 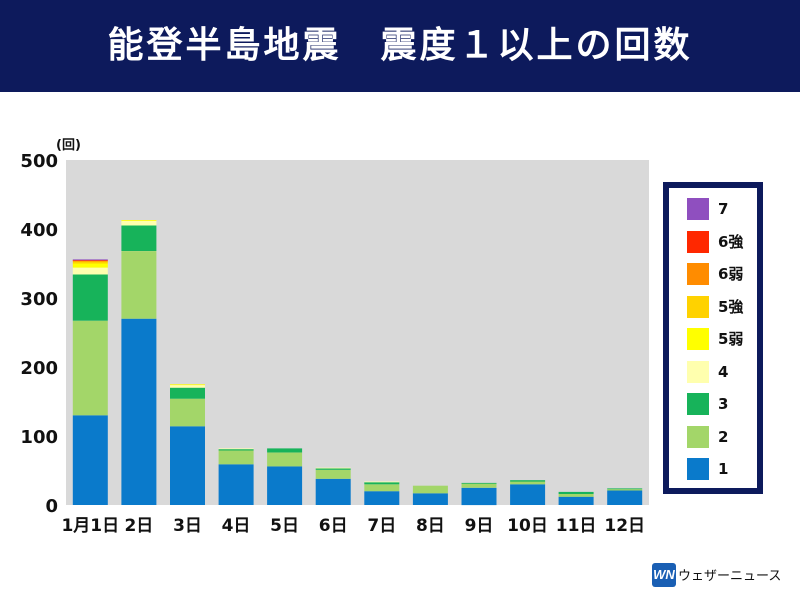 I want to click on x-tick-label: 10日, so click(x=527, y=526).